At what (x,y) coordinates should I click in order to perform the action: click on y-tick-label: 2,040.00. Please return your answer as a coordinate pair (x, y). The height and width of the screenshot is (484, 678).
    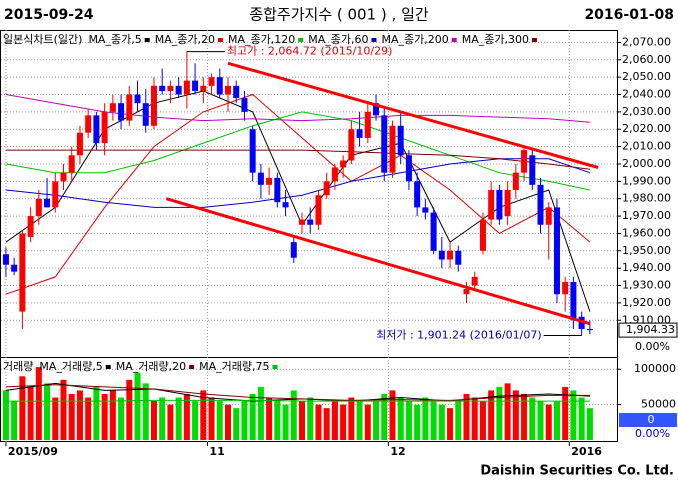
    Looking at the image, I should click on (646, 94).